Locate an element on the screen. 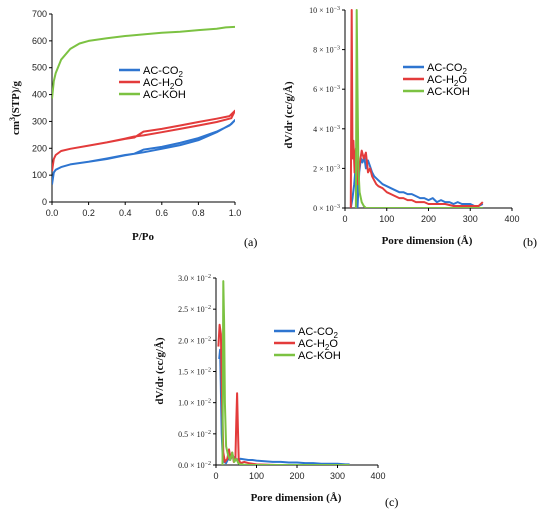 This screenshot has width=550, height=511. panel-a-ylabel: cm3(STP)/g is located at coordinates (15, 107).